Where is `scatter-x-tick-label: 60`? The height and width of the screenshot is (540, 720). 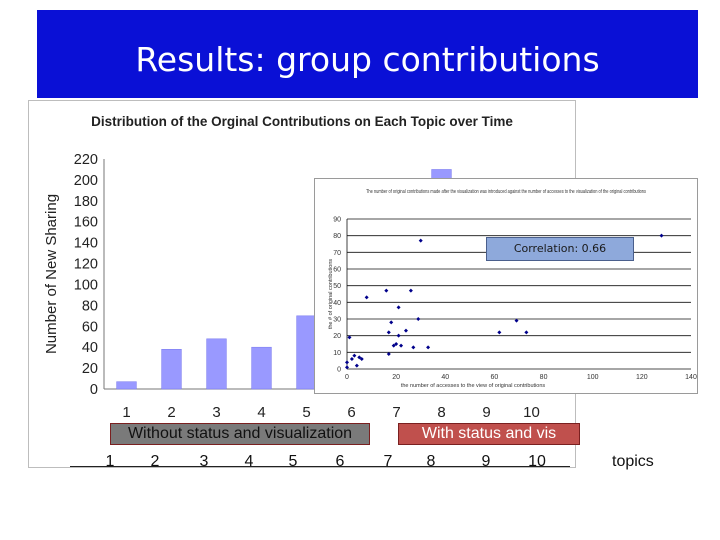
scatter-x-tick-label: 60 is located at coordinates (495, 377).